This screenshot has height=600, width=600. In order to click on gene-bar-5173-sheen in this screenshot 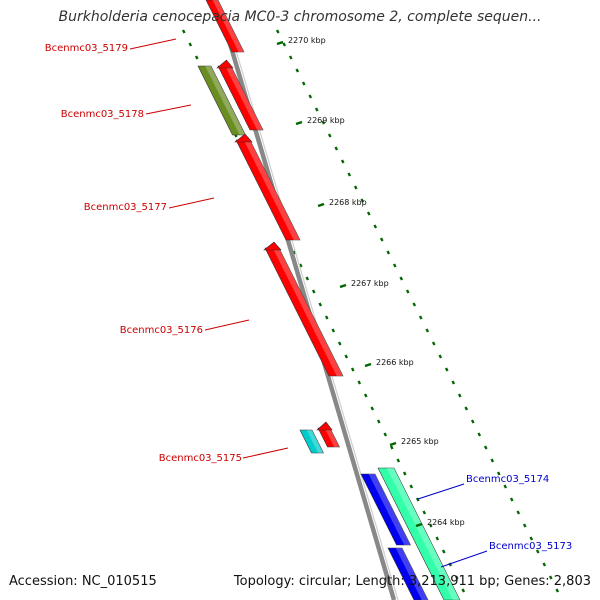, I will do `click(411, 574)`.